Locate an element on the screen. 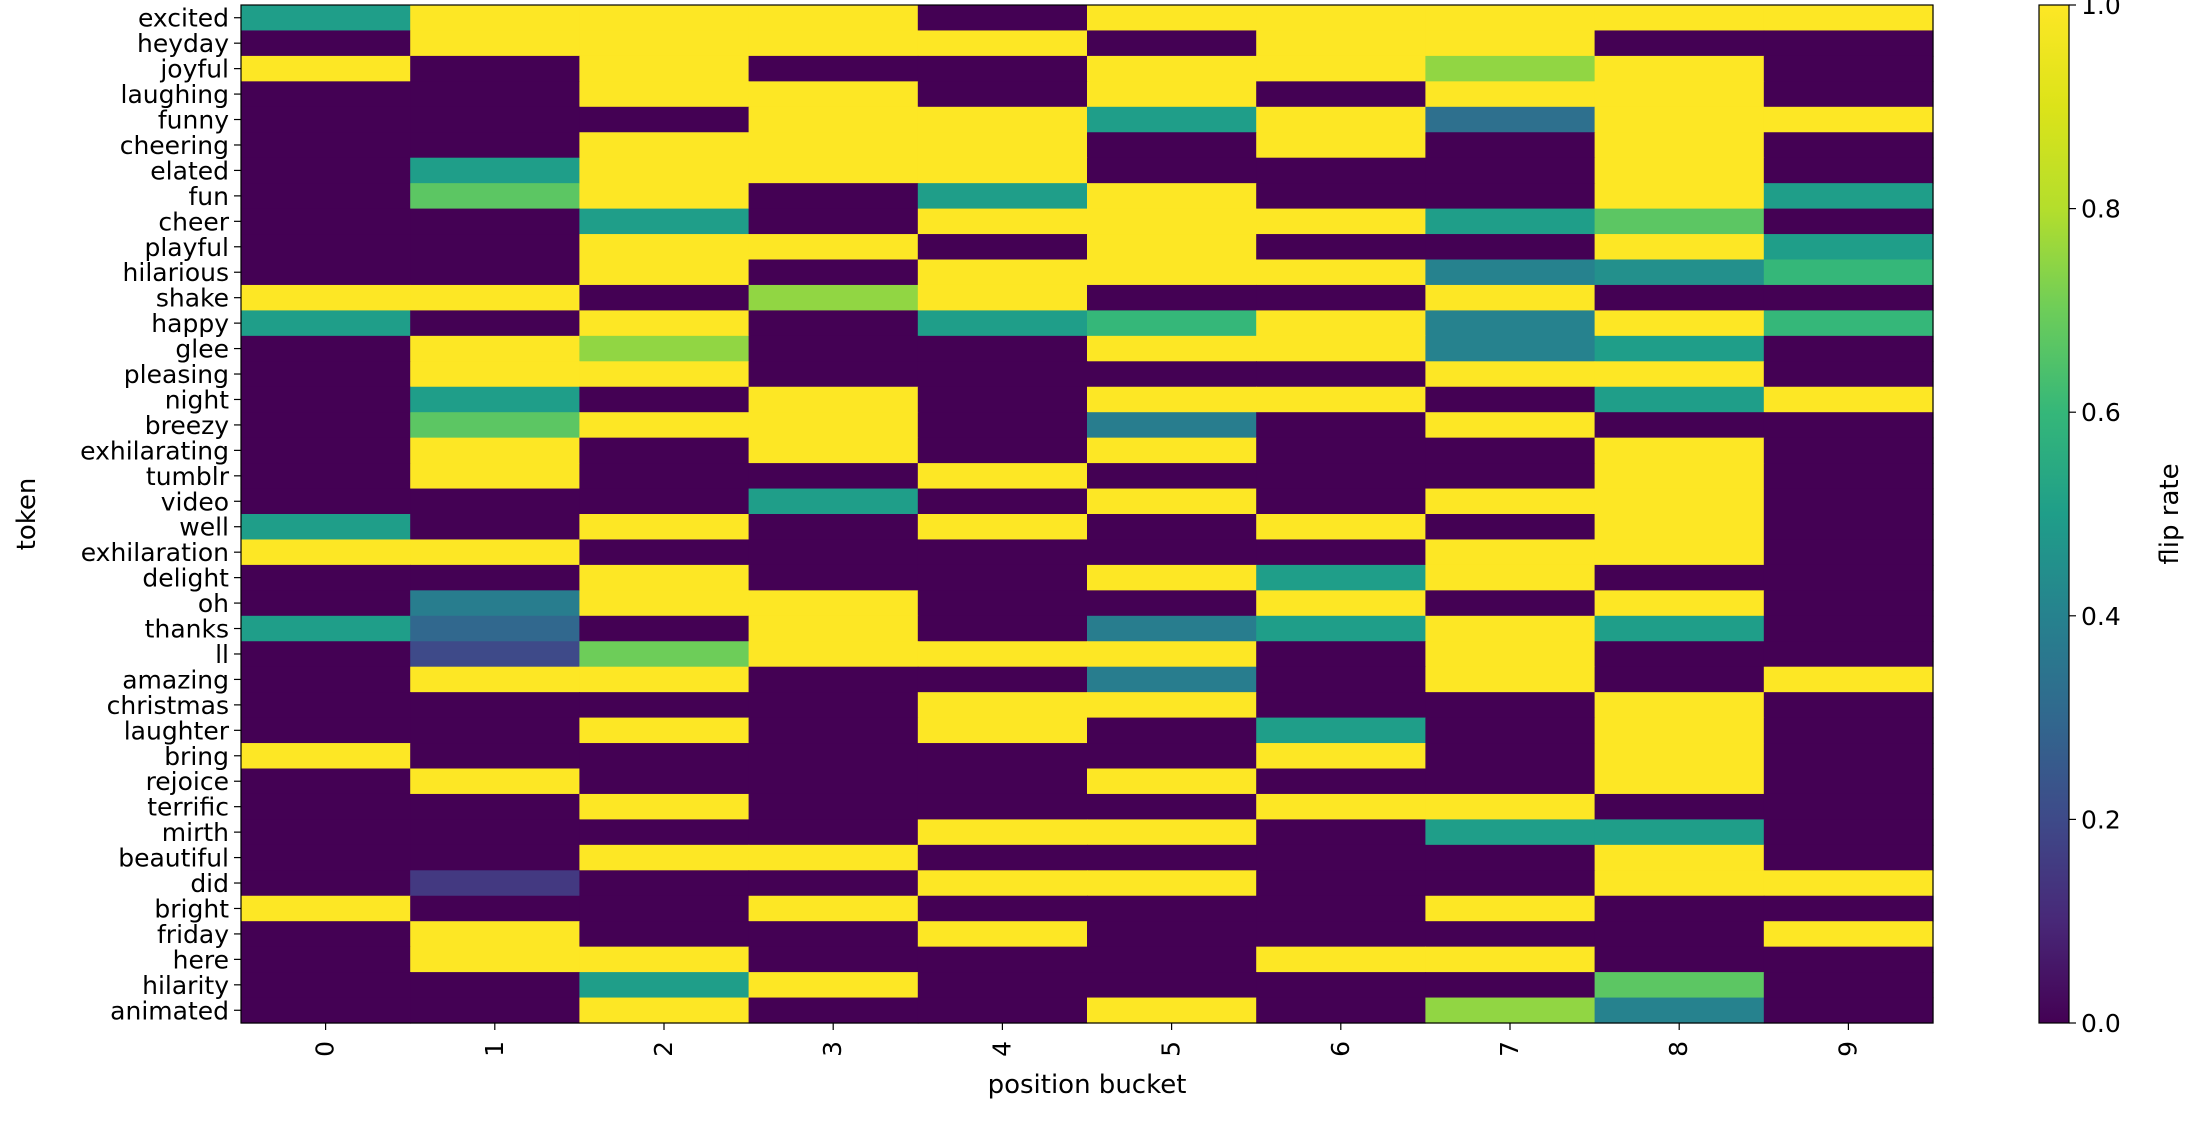 Image resolution: width=2208 pixels, height=1122 pixels. y-tick-label: elated is located at coordinates (189, 170).